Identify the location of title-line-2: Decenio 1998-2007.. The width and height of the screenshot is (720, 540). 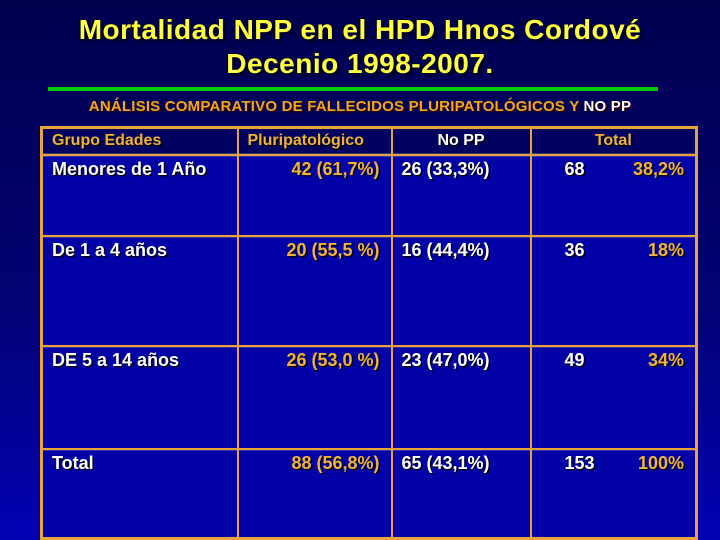
(360, 64).